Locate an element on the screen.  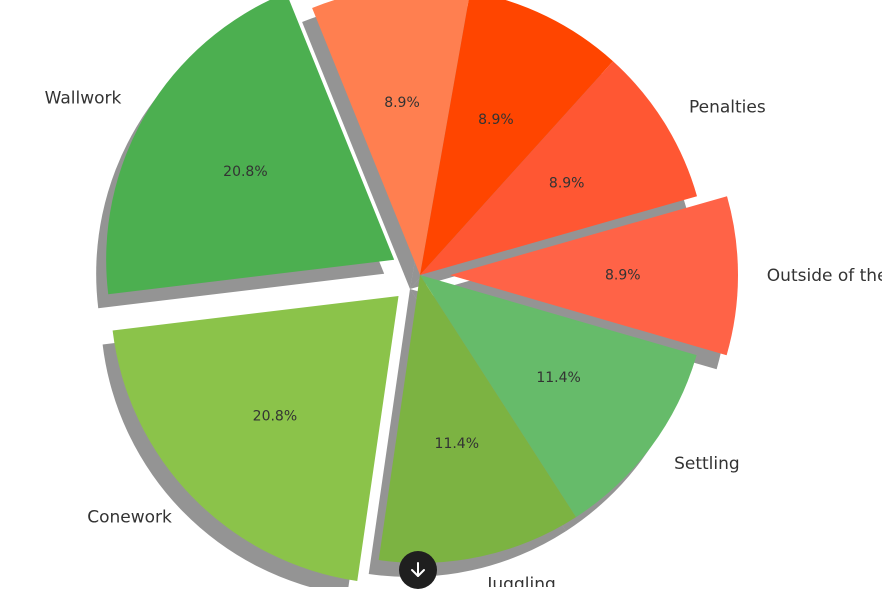
scroll-down-button is located at coordinates (418, 570).